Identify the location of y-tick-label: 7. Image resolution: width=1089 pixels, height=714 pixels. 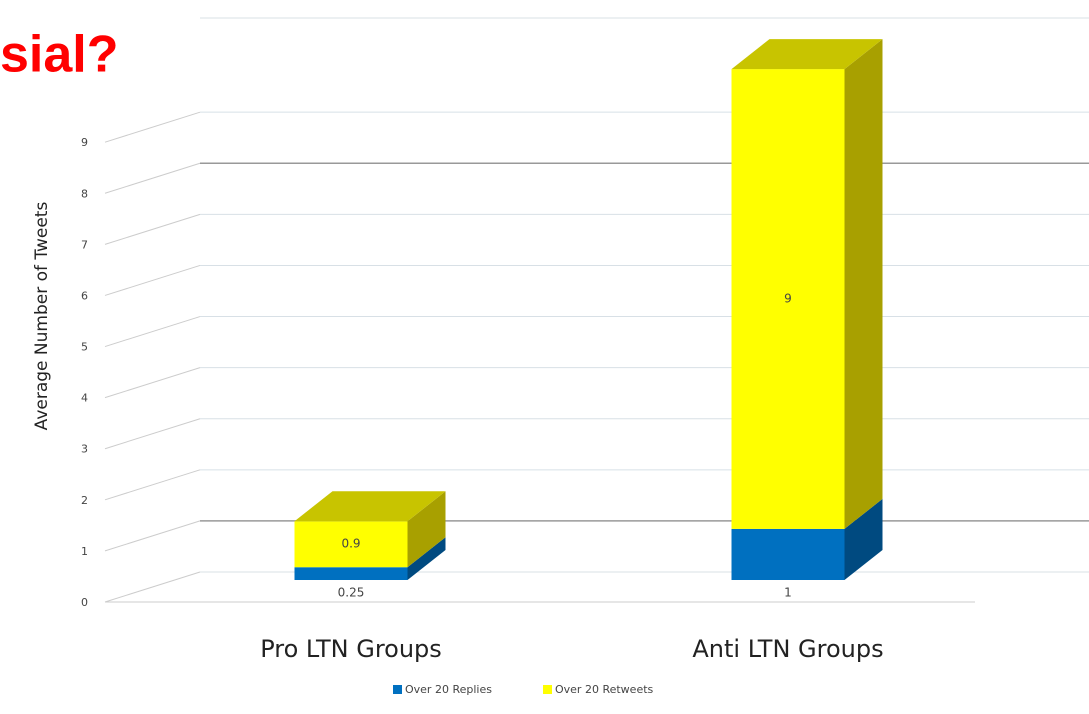
(84, 244).